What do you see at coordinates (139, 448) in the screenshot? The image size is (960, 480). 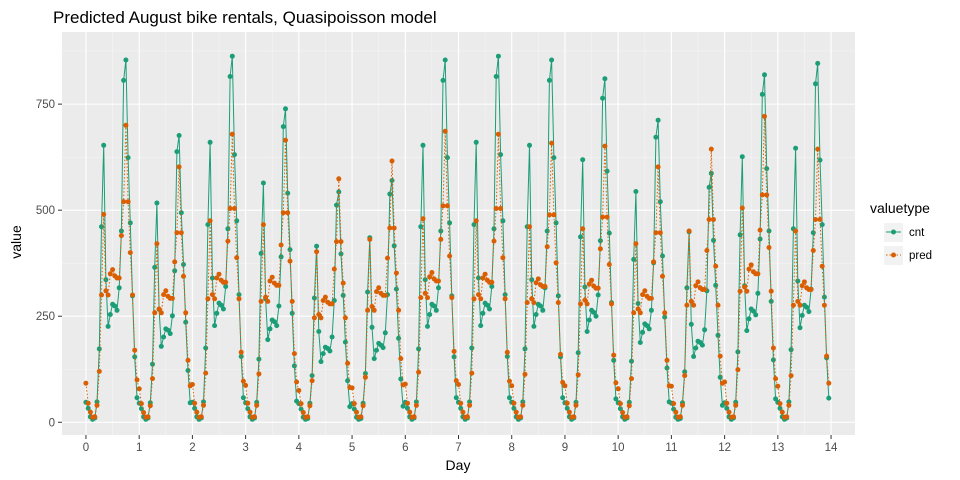 I see `x-tick-label: 1` at bounding box center [139, 448].